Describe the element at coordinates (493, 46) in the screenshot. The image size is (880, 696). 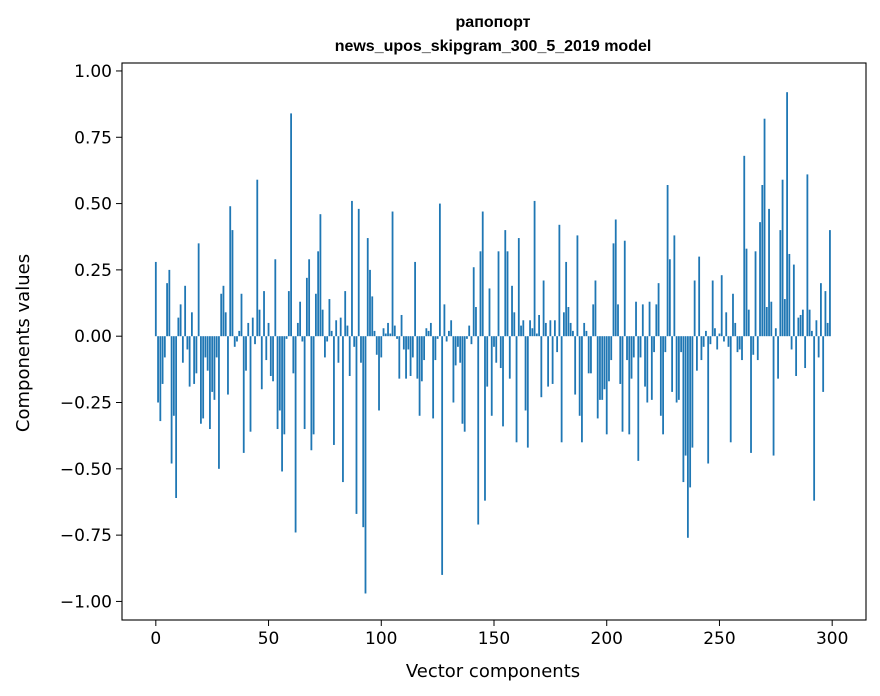
I see `chart-subtitle: news_upos_skipgram_300_5_2019 model` at that location.